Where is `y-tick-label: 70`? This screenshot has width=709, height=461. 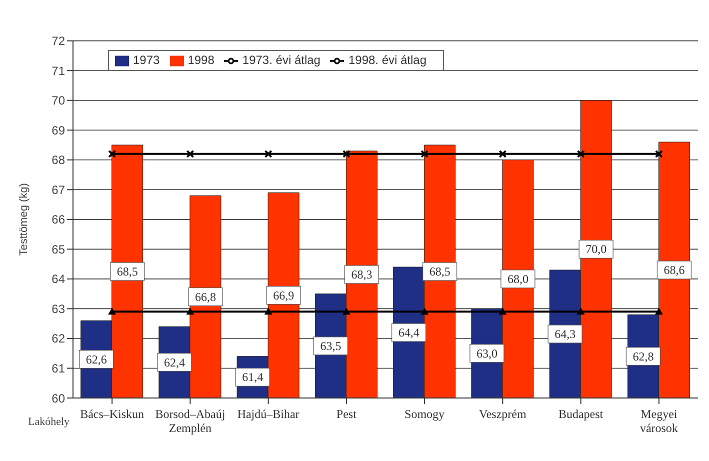 y-tick-label: 70 is located at coordinates (59, 101).